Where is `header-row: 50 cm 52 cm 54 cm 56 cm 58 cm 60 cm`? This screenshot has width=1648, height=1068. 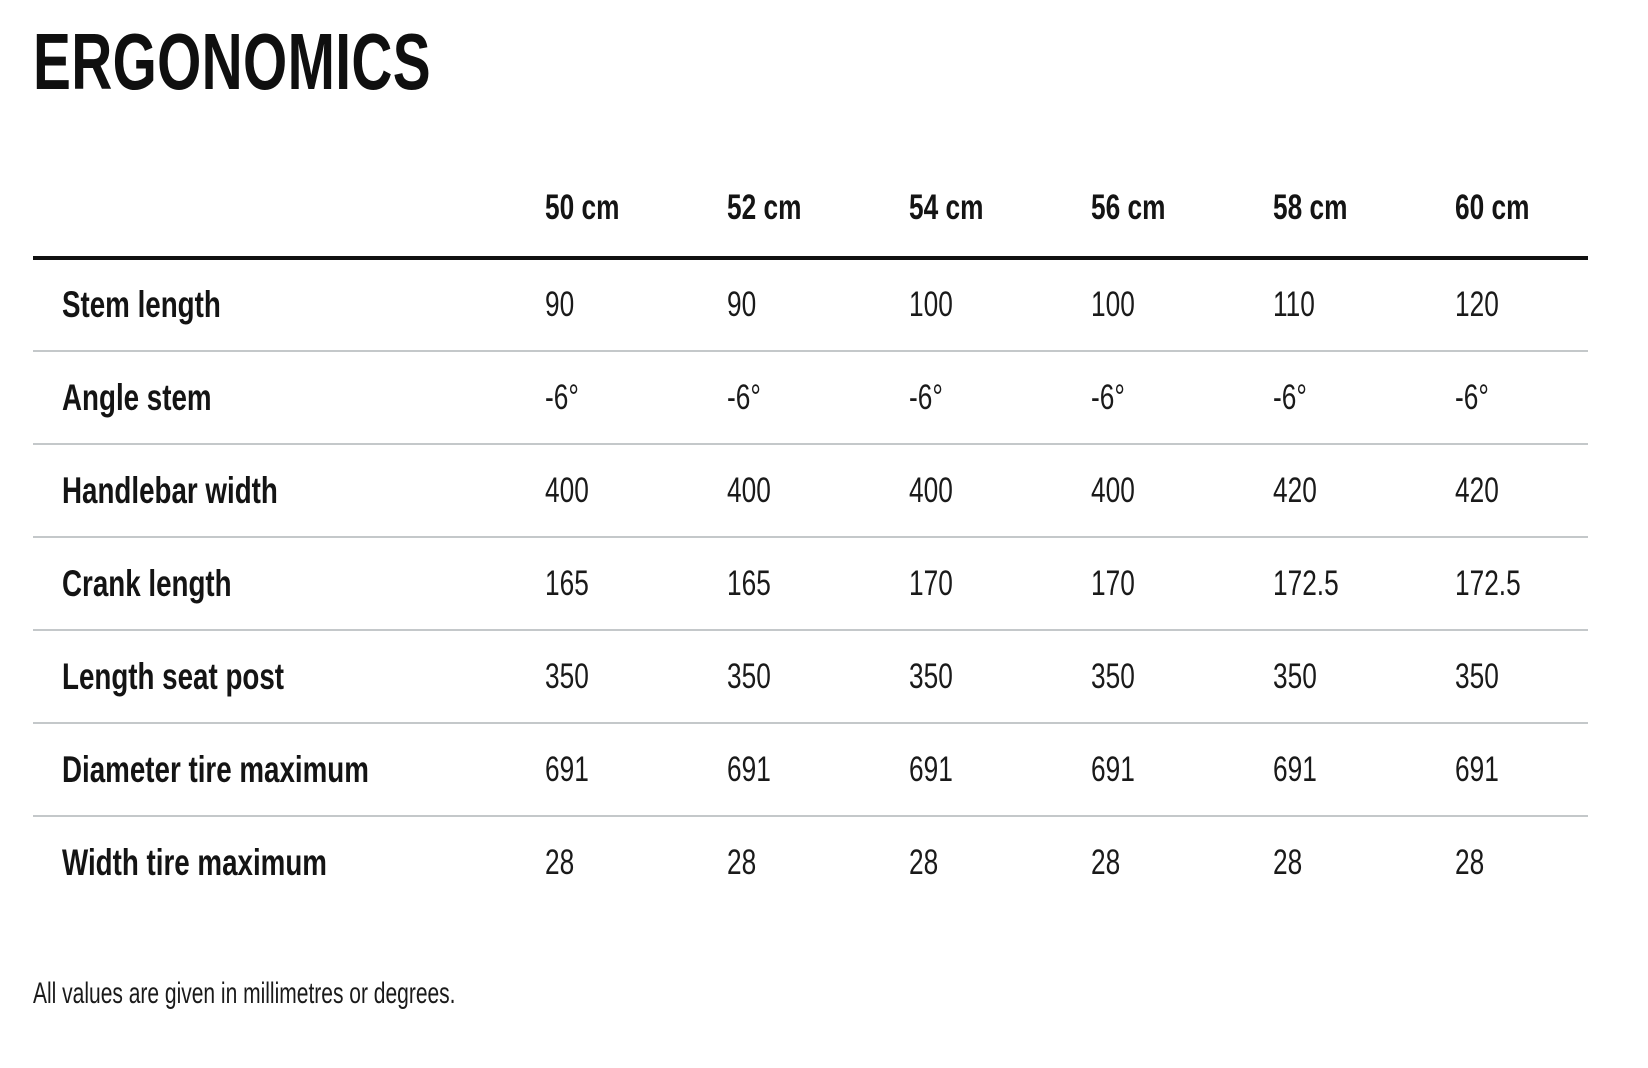
header-row: 50 cm 52 cm 54 cm 56 cm 58 cm 60 cm is located at coordinates (810, 210).